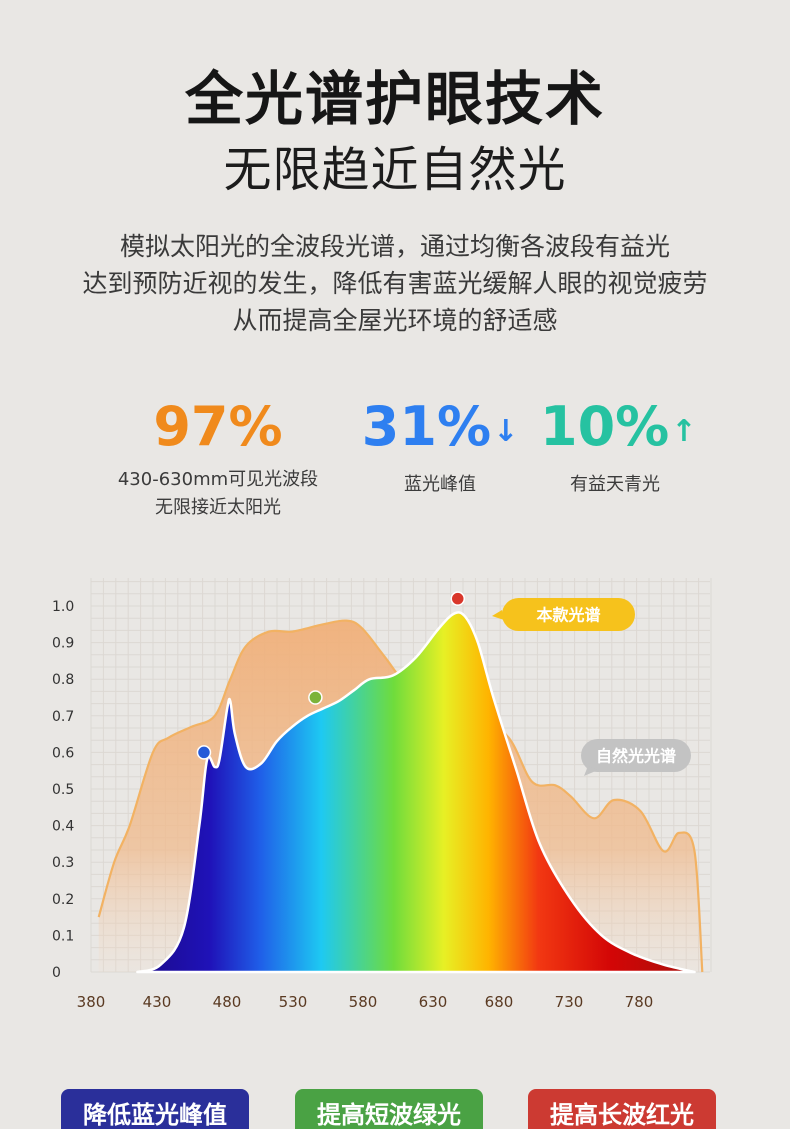 The width and height of the screenshot is (790, 1129). Describe the element at coordinates (63, 717) in the screenshot. I see `y-tick-label: 0.7` at that location.